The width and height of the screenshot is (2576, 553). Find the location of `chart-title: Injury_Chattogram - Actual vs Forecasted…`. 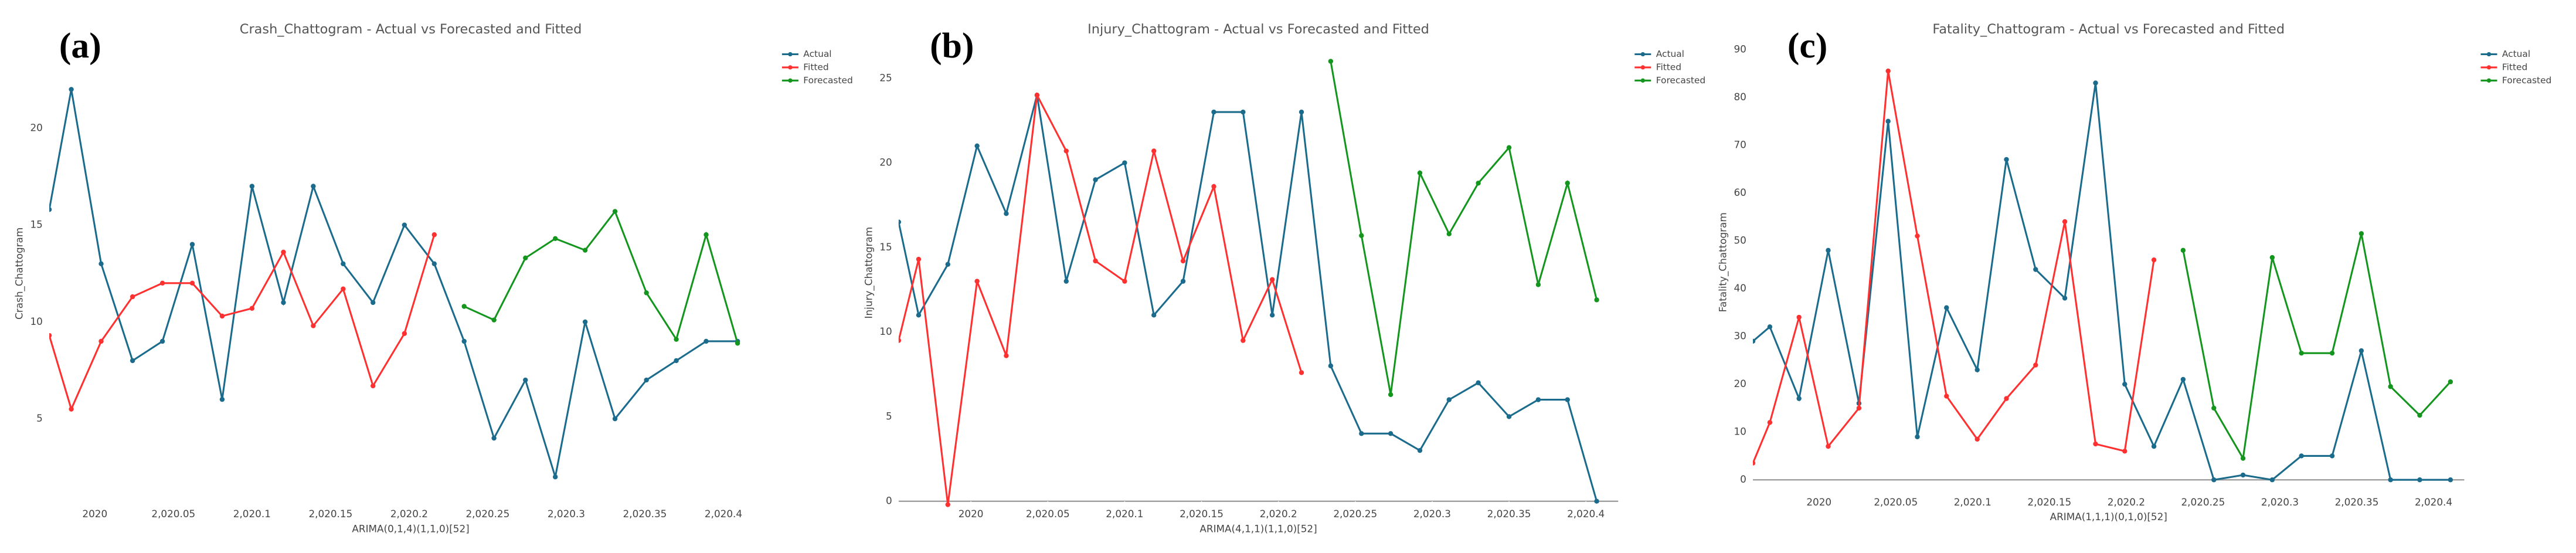

chart-title: Injury_Chattogram - Actual vs Forecasted… is located at coordinates (1258, 29).